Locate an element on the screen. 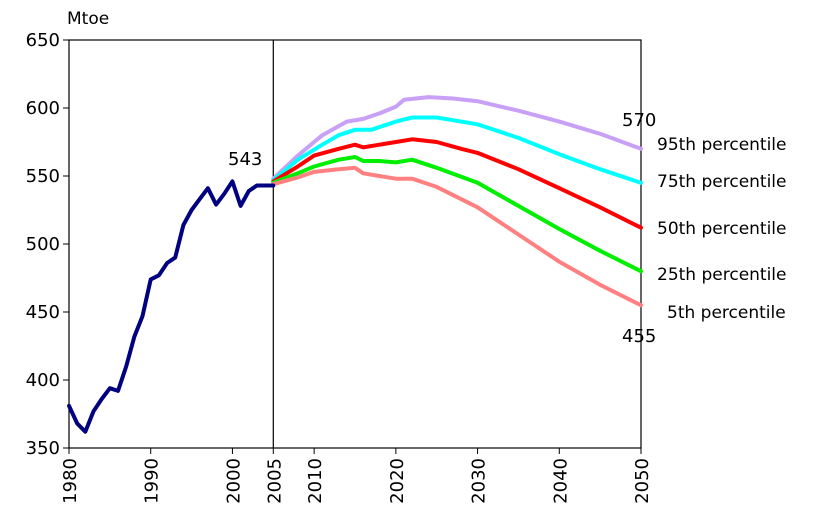 The width and height of the screenshot is (814, 517). x-tick-label: 2050 is located at coordinates (642, 481).